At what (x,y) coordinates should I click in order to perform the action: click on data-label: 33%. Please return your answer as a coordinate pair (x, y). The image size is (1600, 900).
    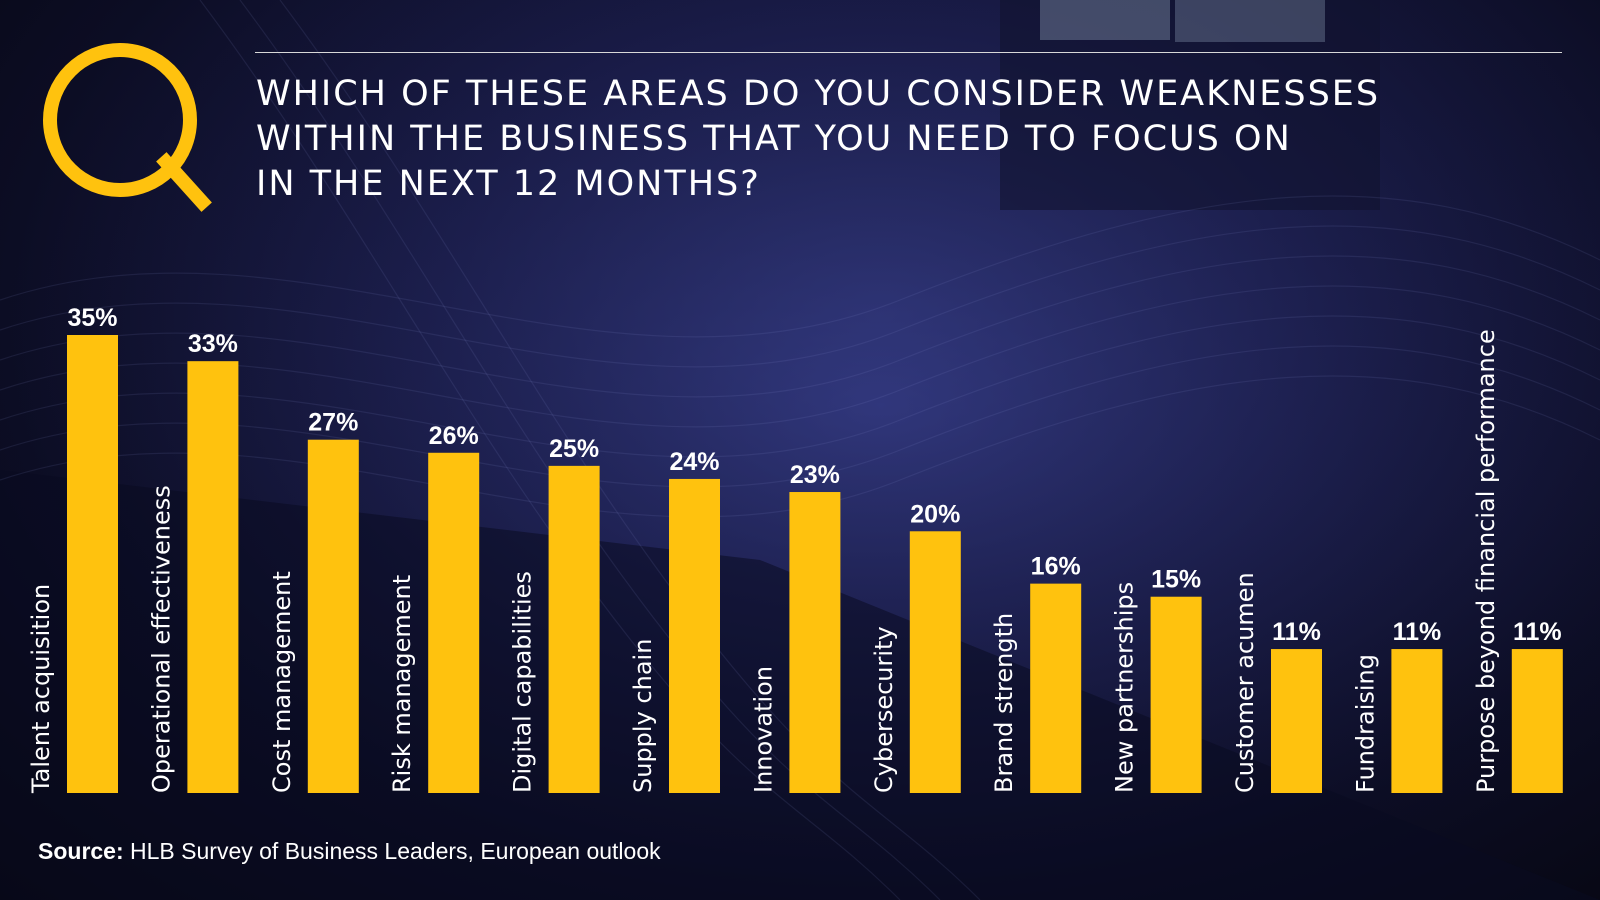
    Looking at the image, I should click on (213, 344).